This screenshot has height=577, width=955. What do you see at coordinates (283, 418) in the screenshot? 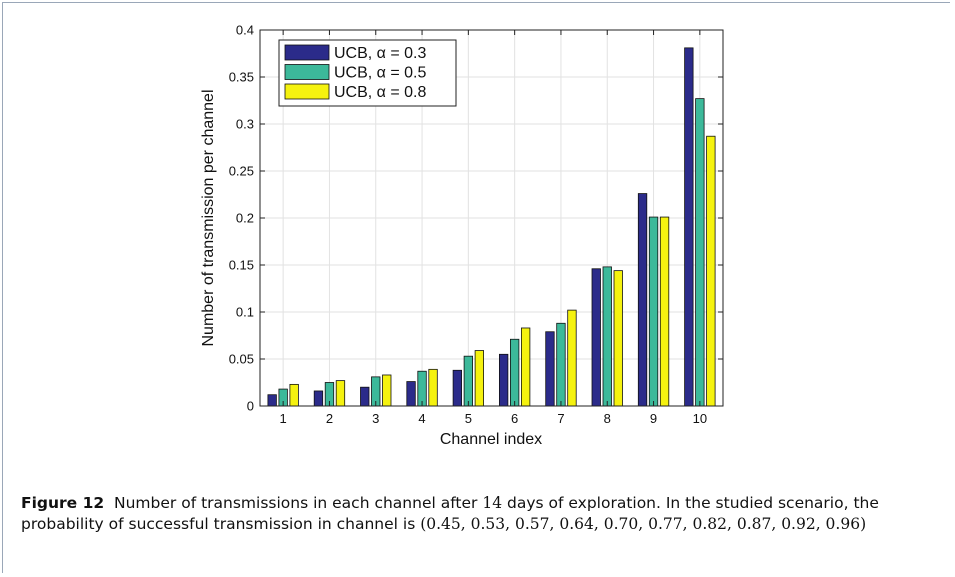
I see `x-tick-label: 1` at bounding box center [283, 418].